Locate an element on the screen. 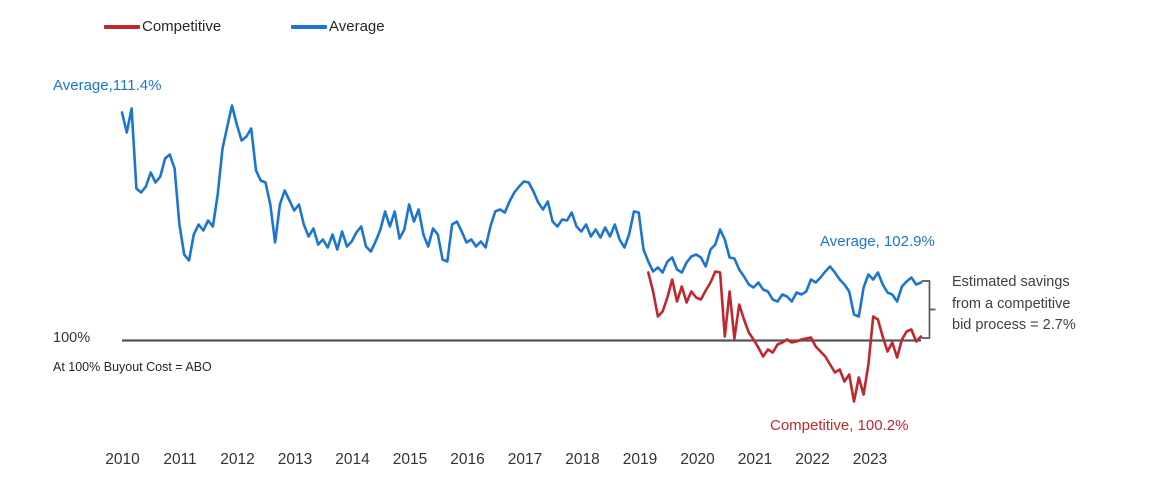 This screenshot has width=1158, height=489. y-axis-100pct-label: 100% is located at coordinates (72, 338).